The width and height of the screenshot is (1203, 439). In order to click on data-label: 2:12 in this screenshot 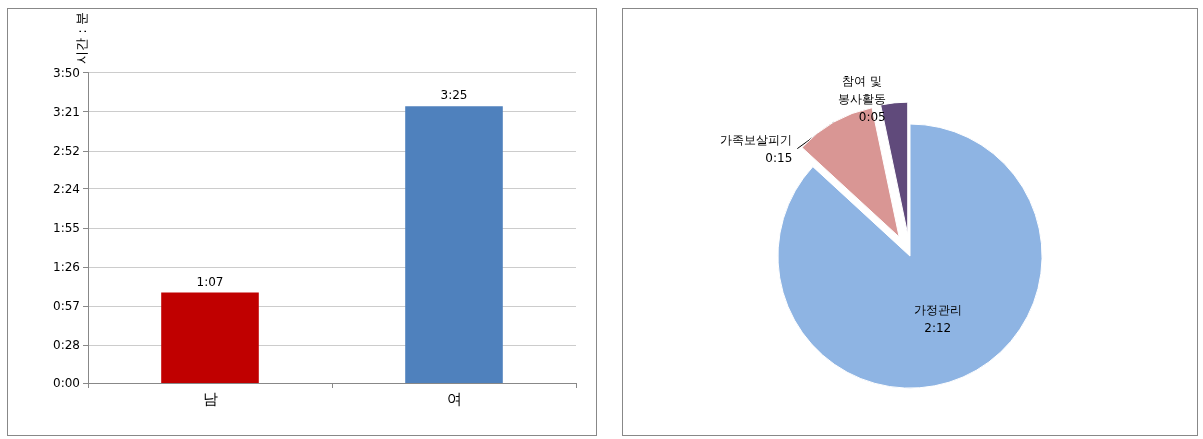, I will do `click(938, 328)`.